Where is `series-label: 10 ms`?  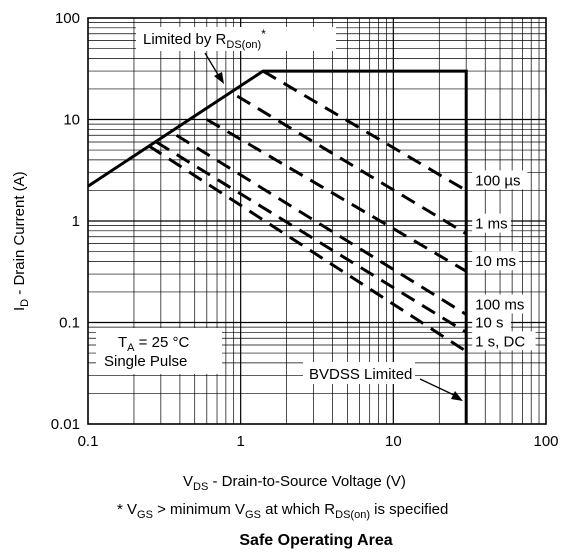 series-label: 10 ms is located at coordinates (495, 261).